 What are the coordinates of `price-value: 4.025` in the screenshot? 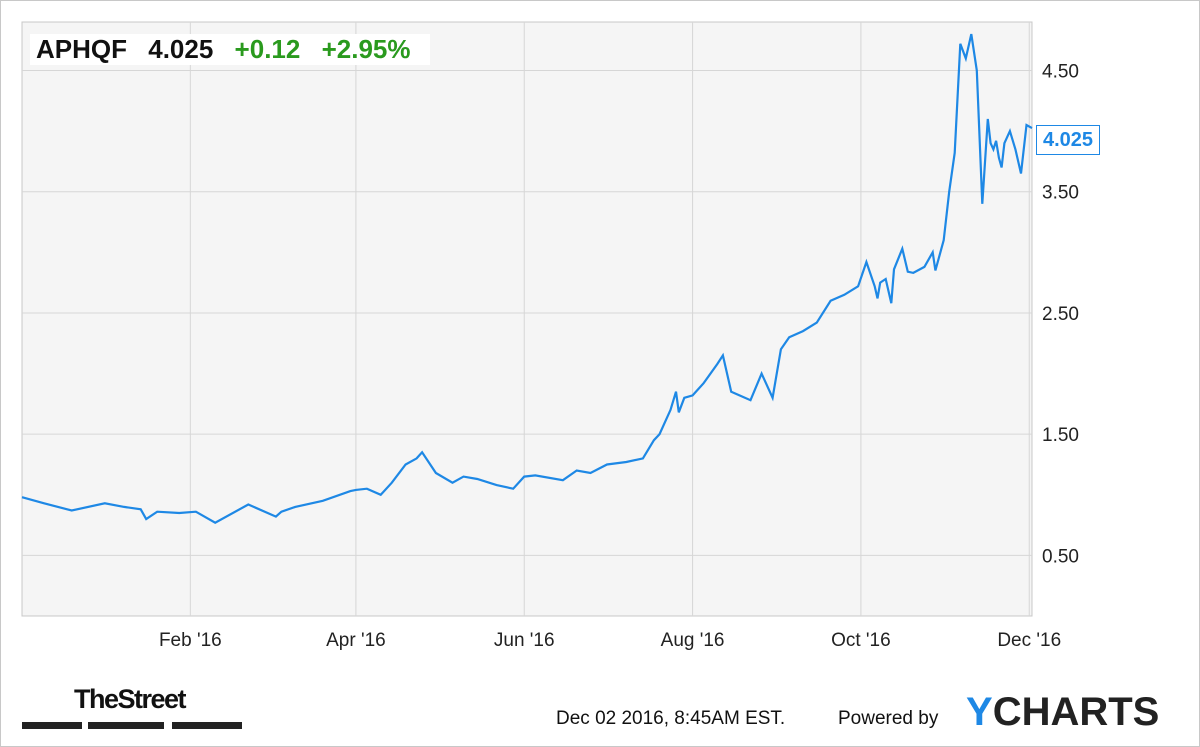 It's located at (181, 49).